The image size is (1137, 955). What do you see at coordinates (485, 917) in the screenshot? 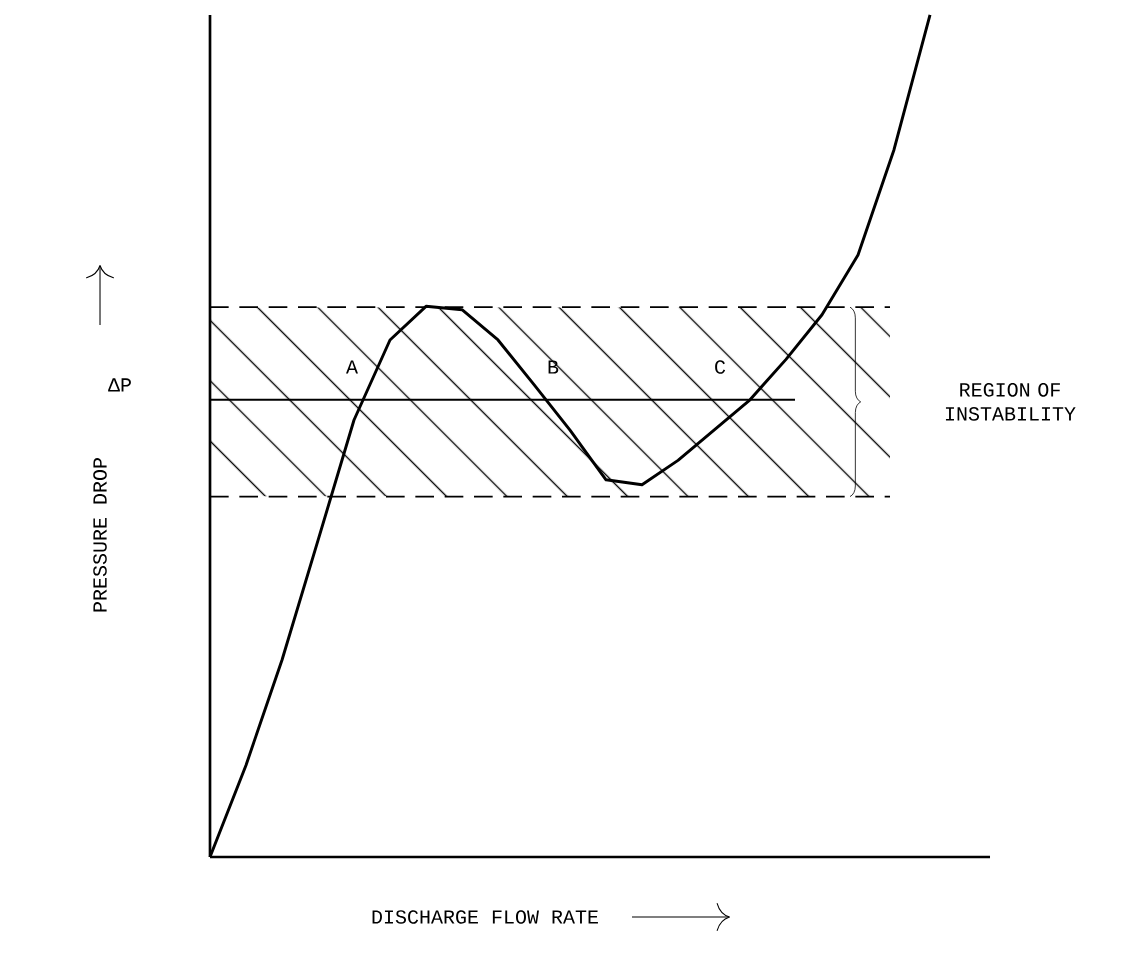
I see `x-axis-title: DISCHARGE FLOW RATE` at bounding box center [485, 917].